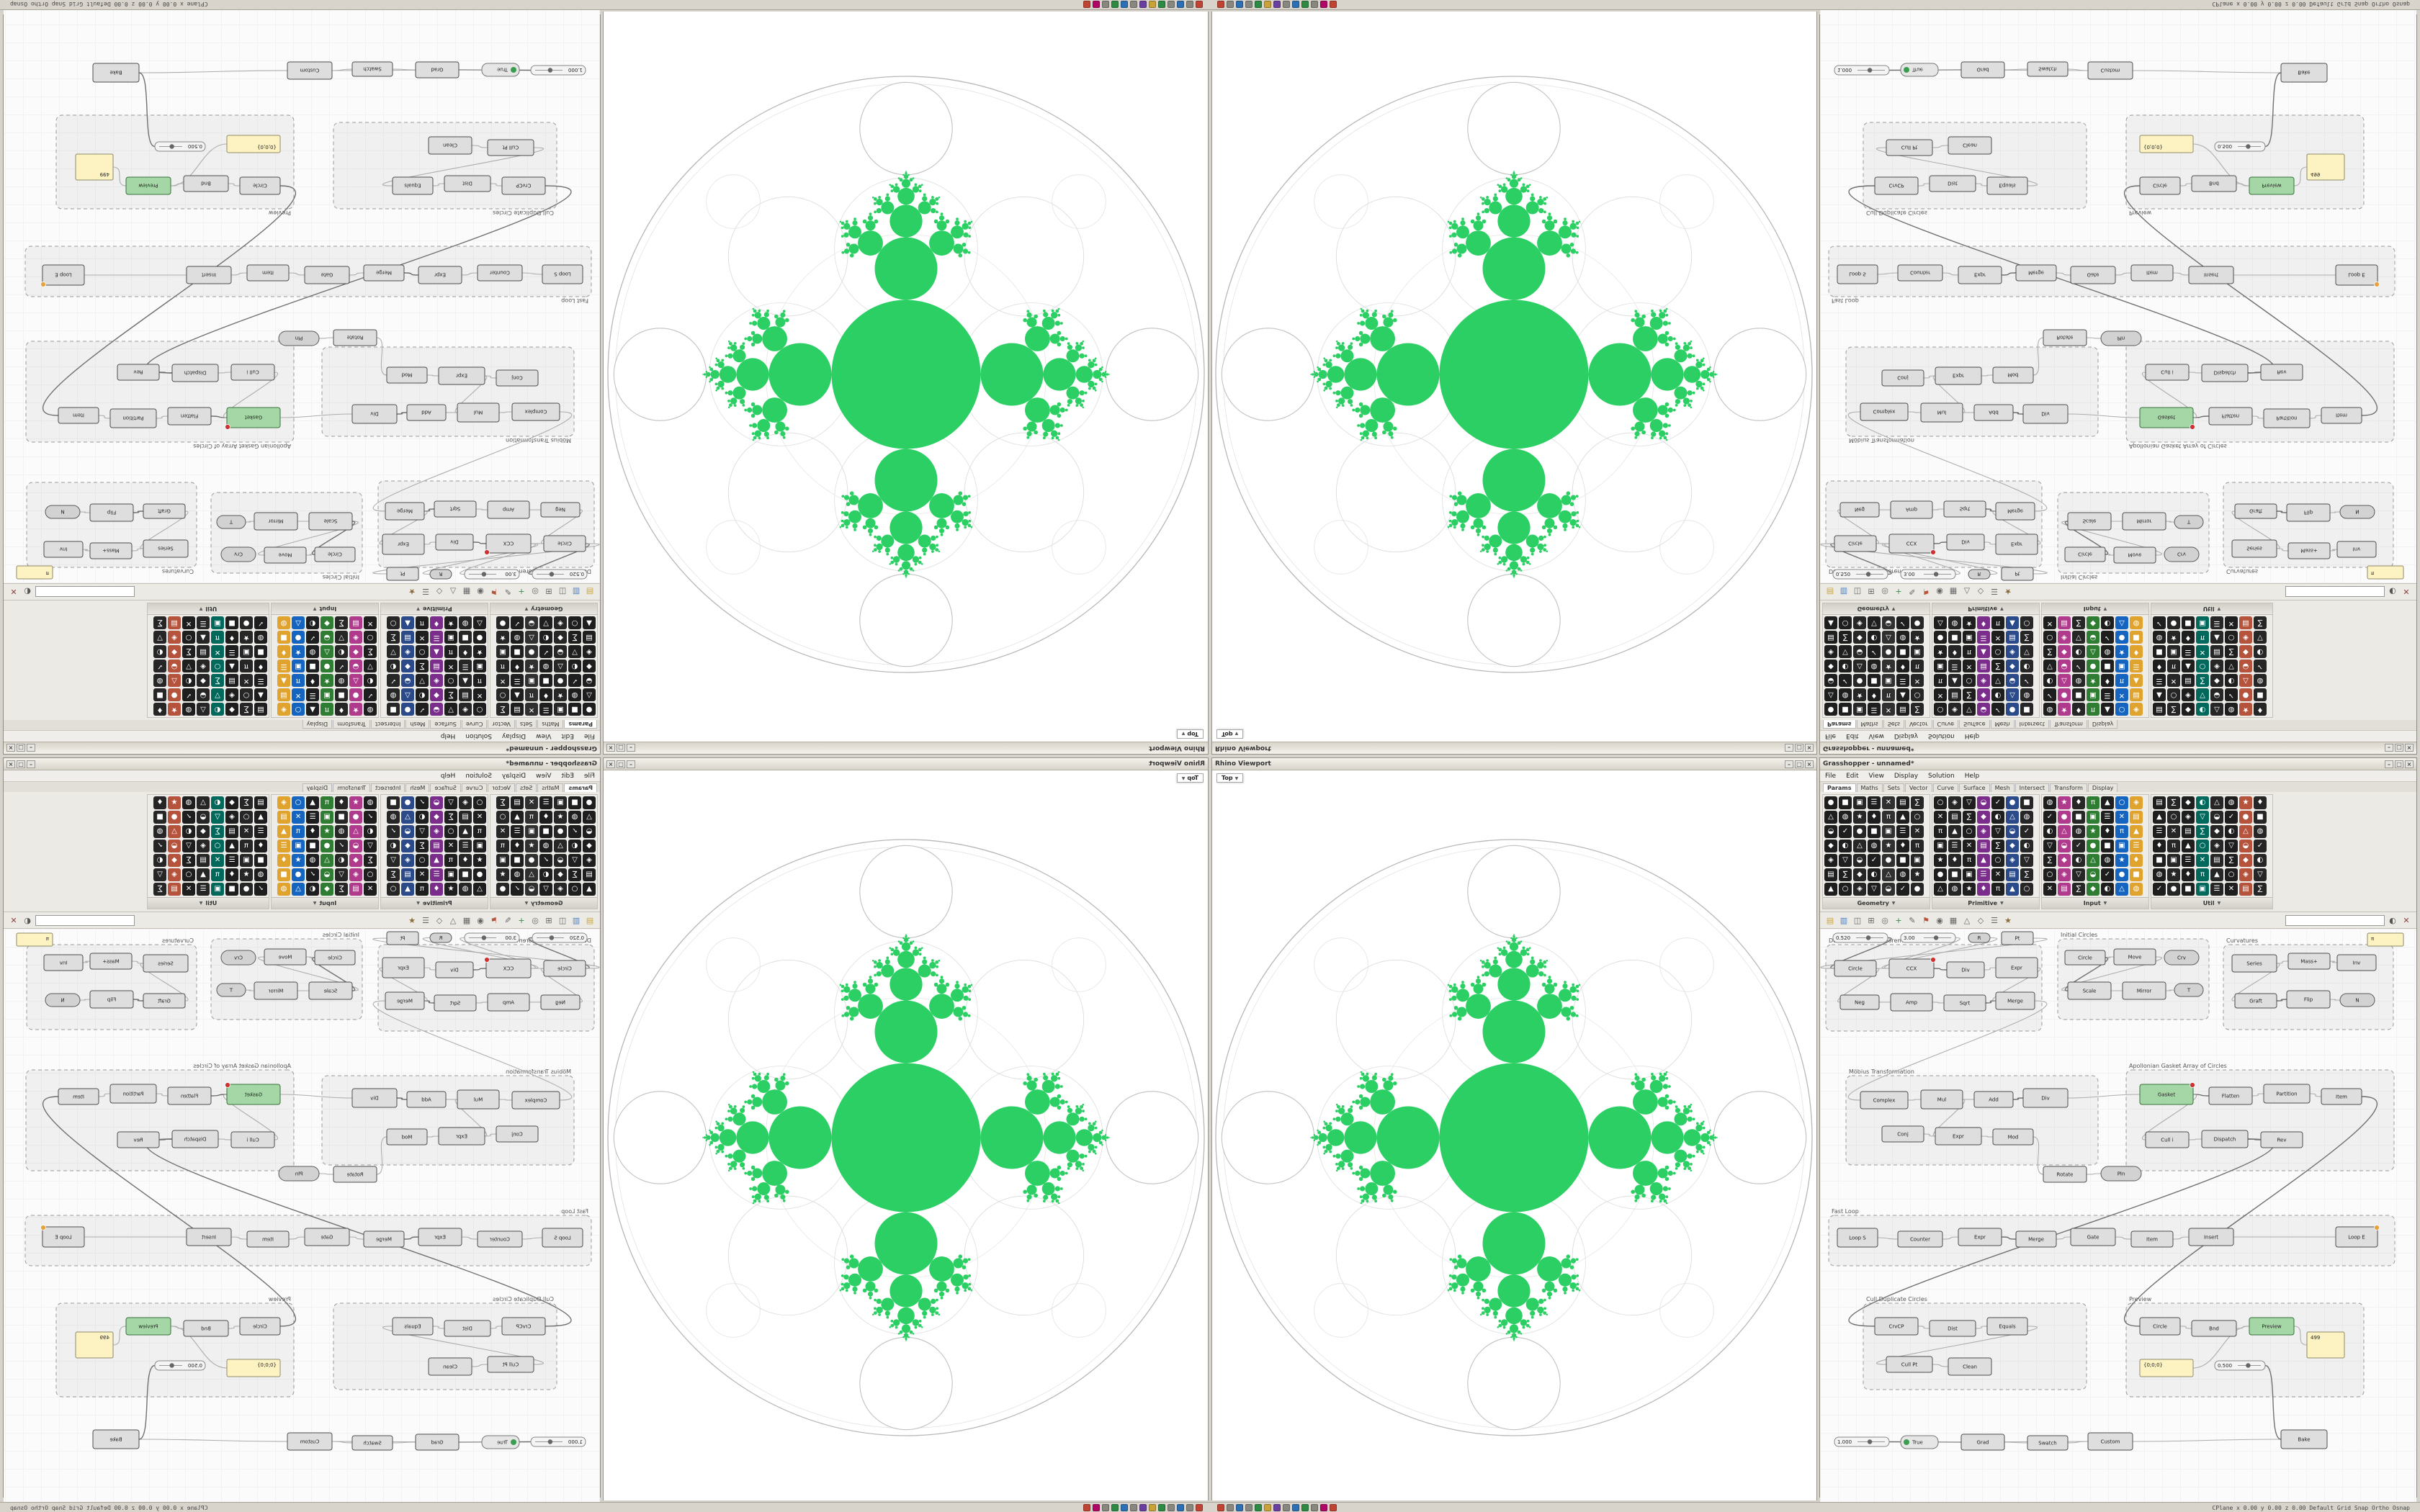  What do you see at coordinates (474, 787) in the screenshot?
I see `tab-curve: Curve` at bounding box center [474, 787].